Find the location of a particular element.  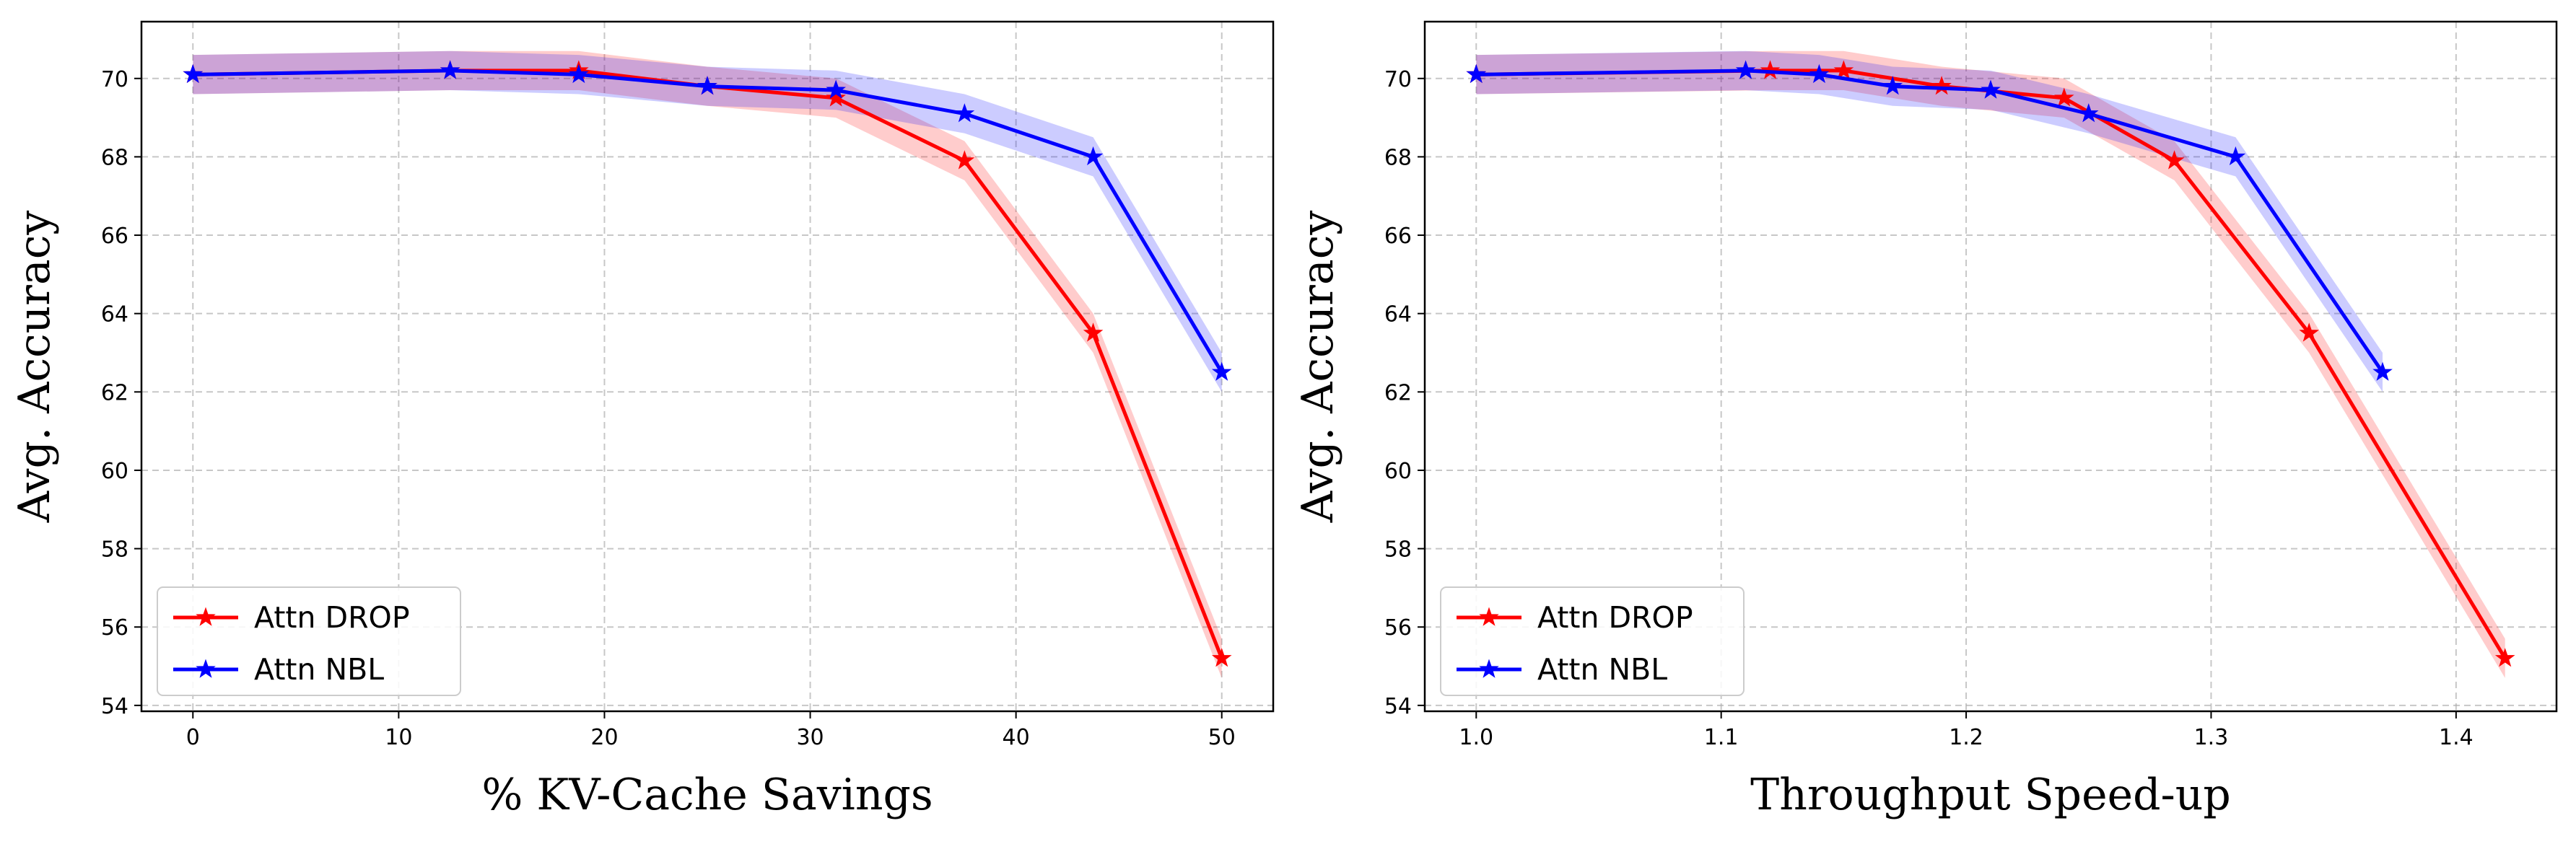

x-tick-label: 1.3 is located at coordinates (2211, 737).